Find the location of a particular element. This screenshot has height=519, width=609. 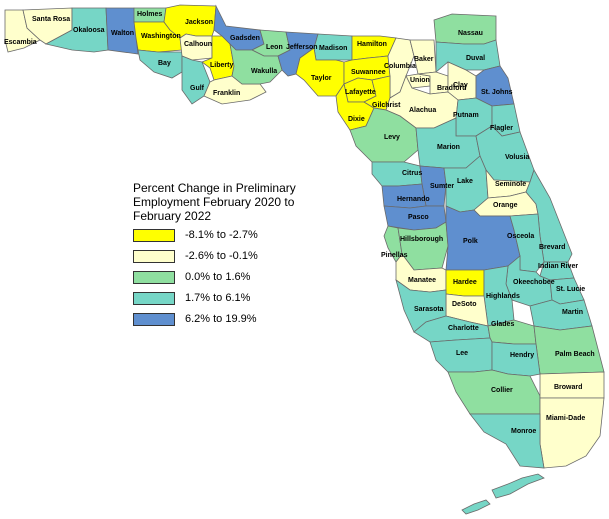

label-osceola: Osceola is located at coordinates (520, 236).